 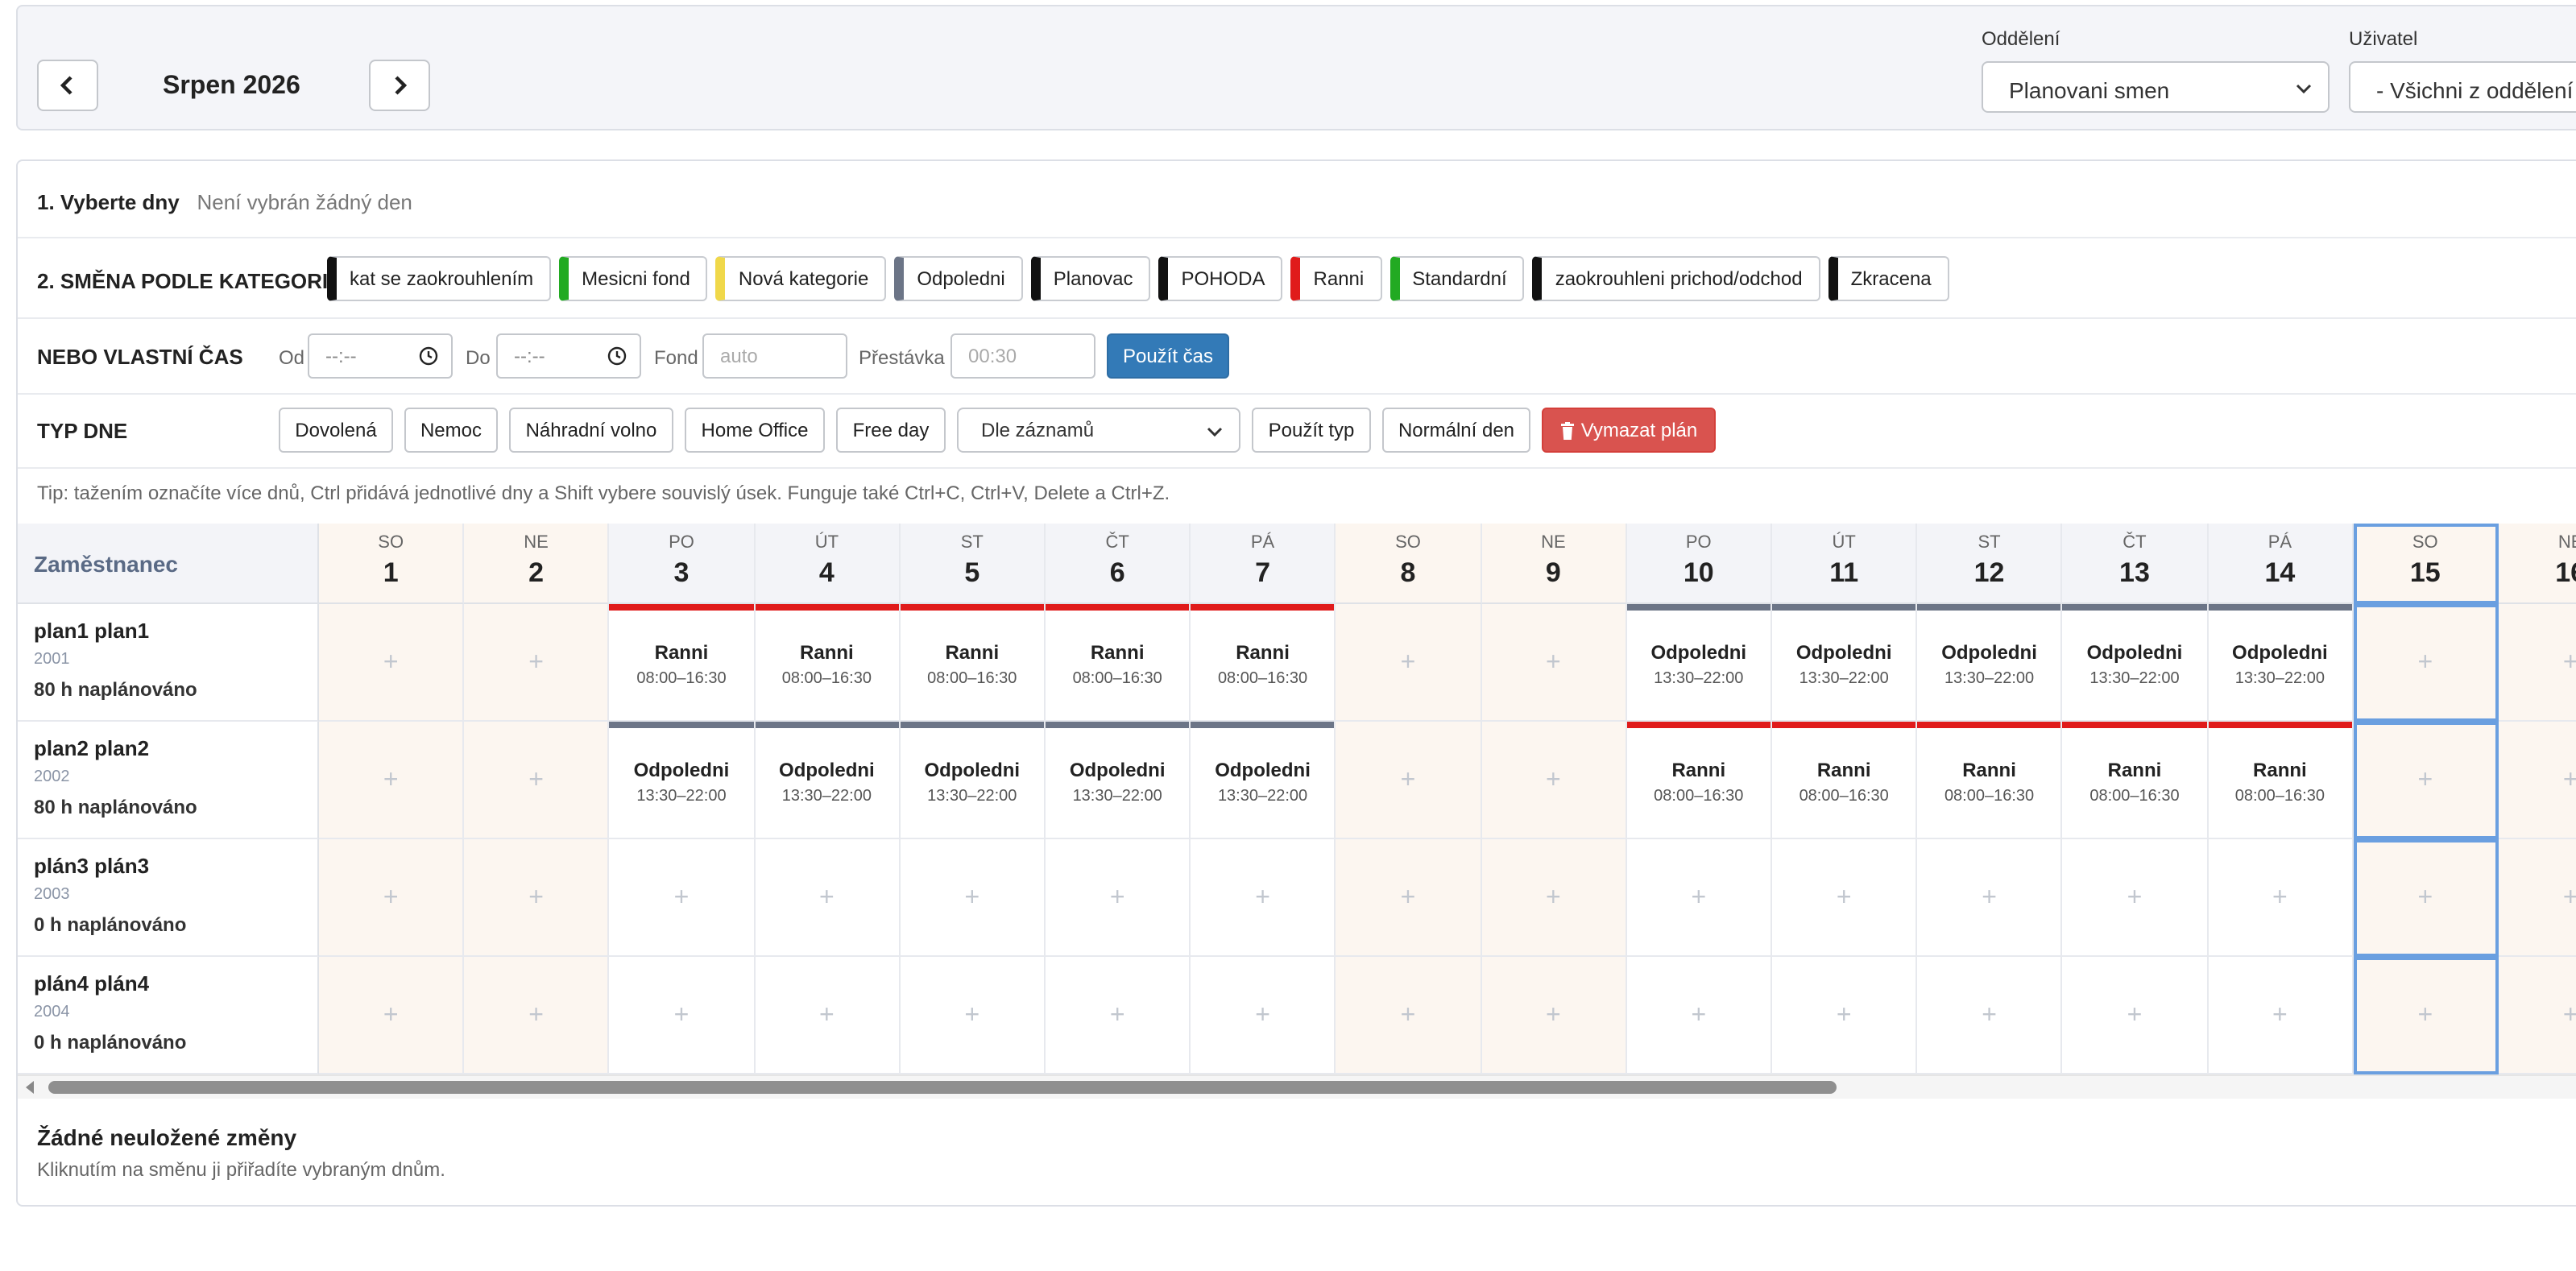 What do you see at coordinates (380, 356) in the screenshot?
I see `from-time-input: --:--` at bounding box center [380, 356].